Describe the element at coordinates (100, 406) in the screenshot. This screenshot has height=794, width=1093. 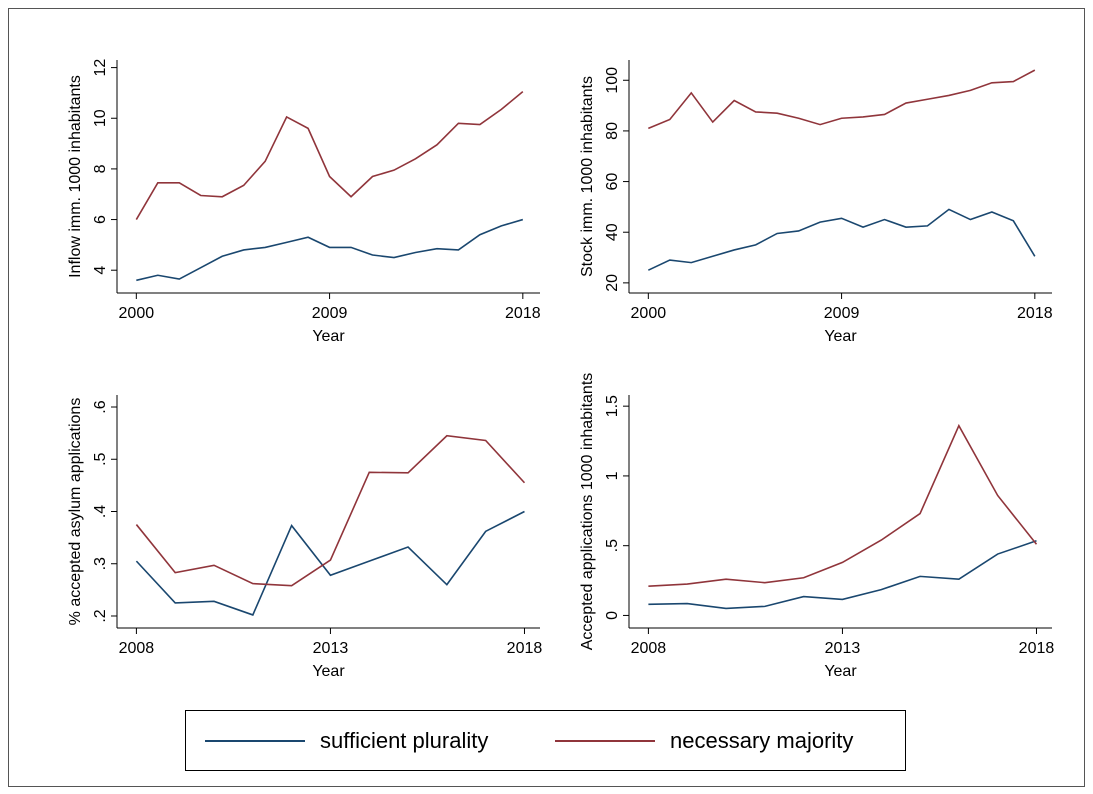
I see `y-tick-label: .6` at that location.